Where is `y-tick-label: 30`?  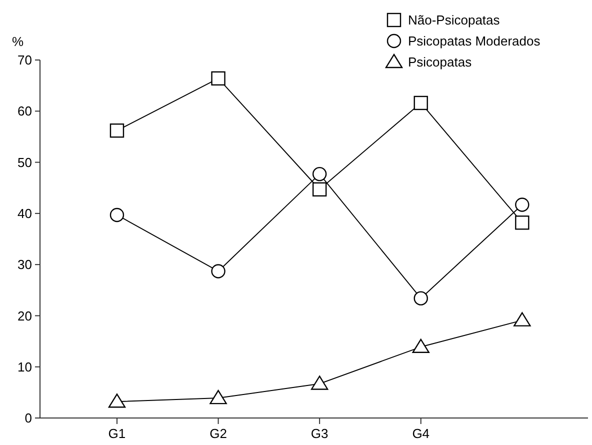
y-tick-label: 30 is located at coordinates (25, 264).